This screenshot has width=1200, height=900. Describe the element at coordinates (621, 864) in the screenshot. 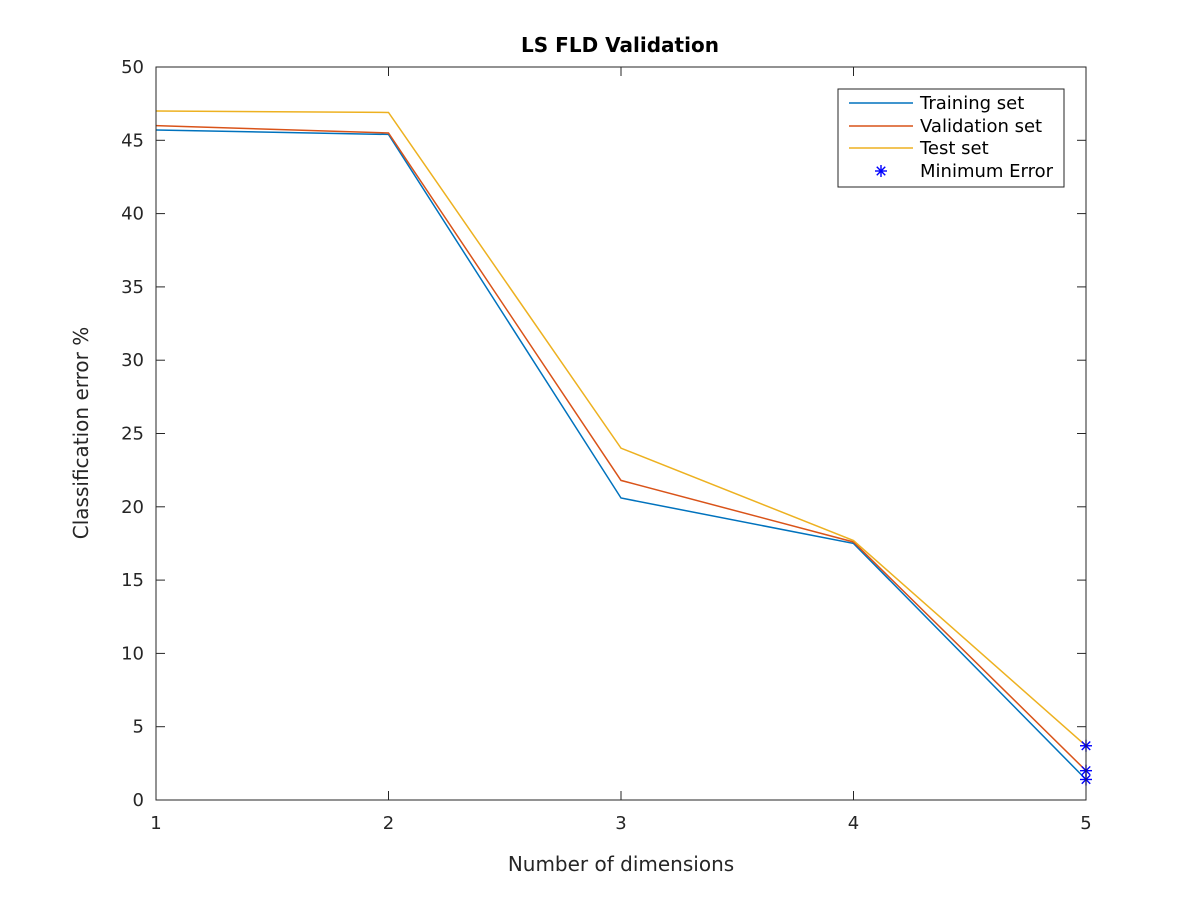

I see `x-axis-title: Number of dimensions` at that location.